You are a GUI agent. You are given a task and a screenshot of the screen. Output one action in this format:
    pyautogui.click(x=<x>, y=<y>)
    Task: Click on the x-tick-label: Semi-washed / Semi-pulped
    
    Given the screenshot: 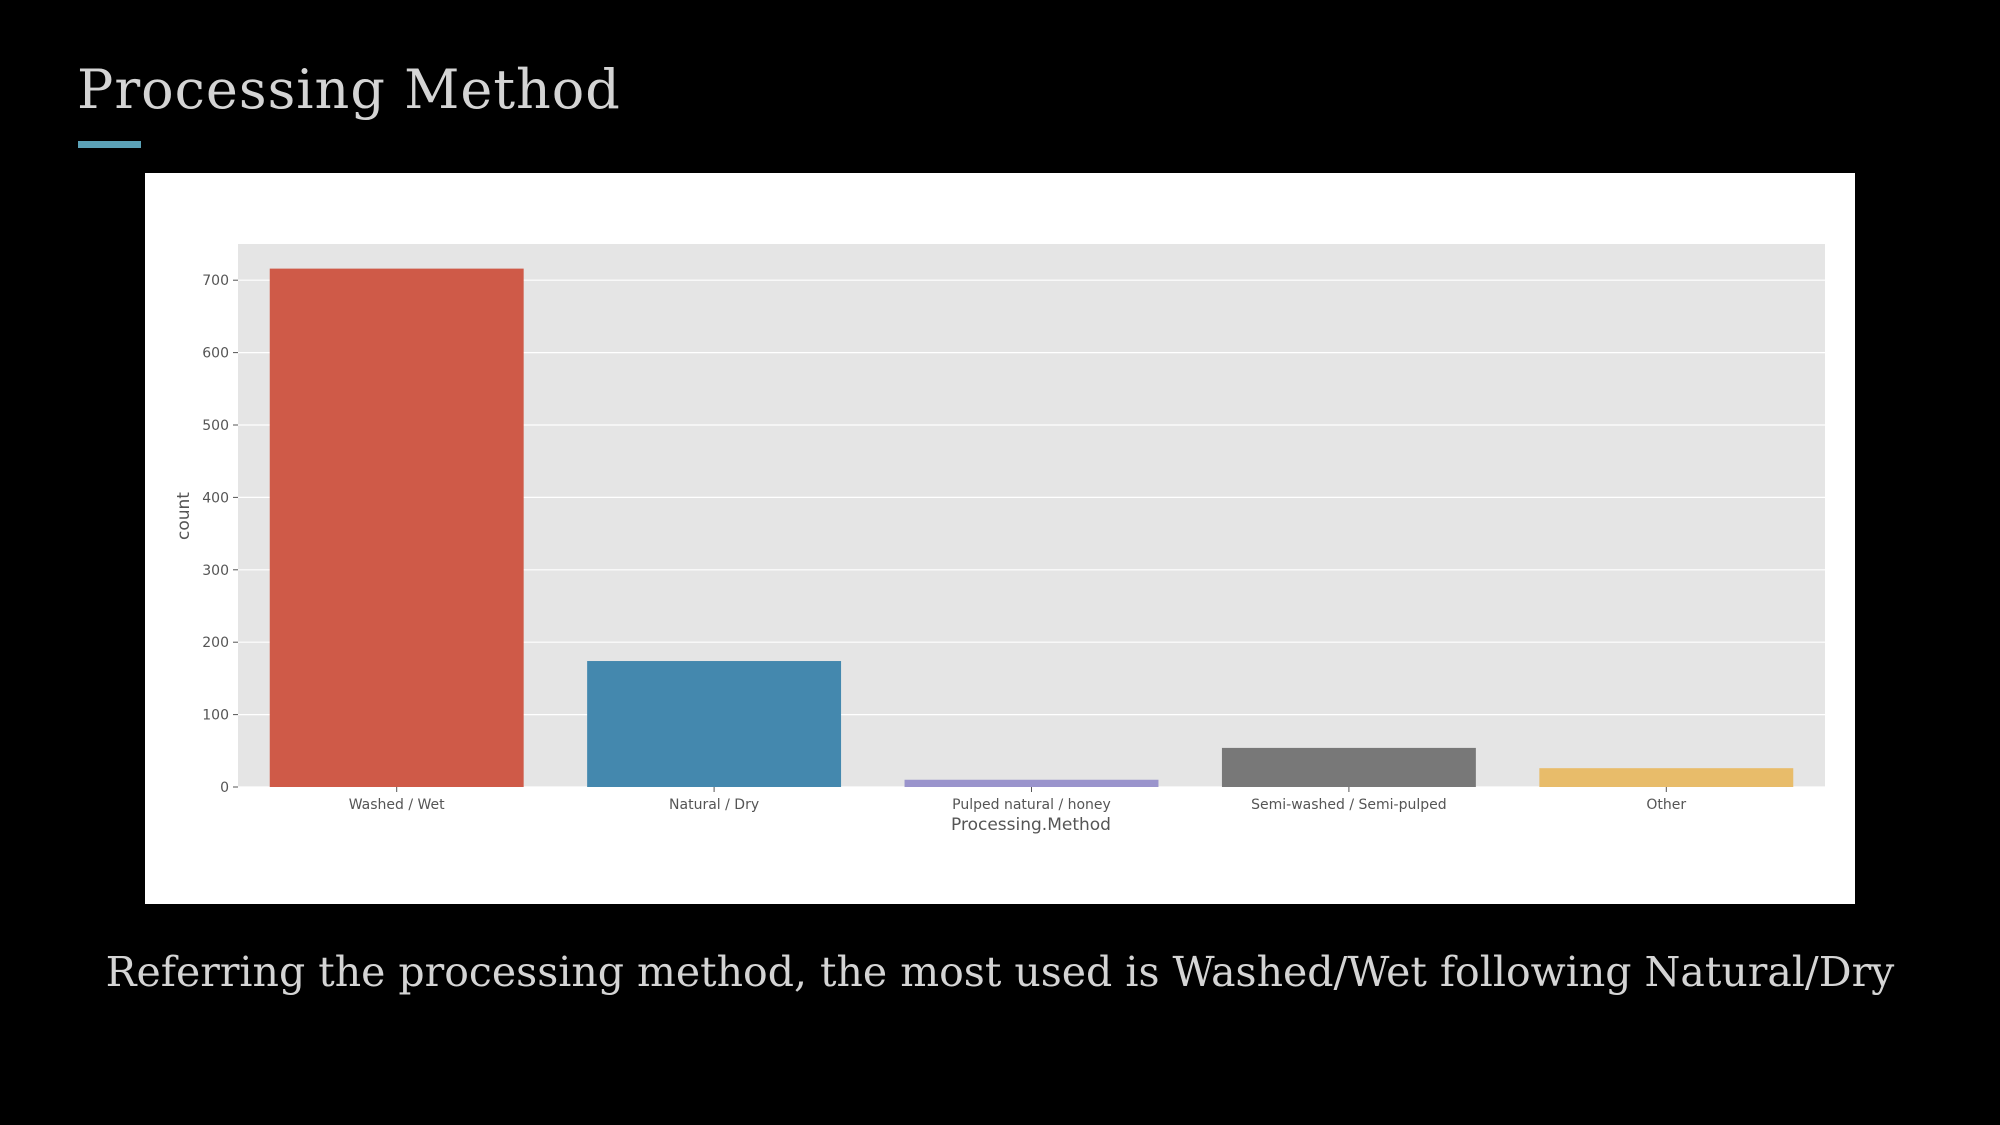 What is the action you would take?
    pyautogui.click(x=1349, y=805)
    